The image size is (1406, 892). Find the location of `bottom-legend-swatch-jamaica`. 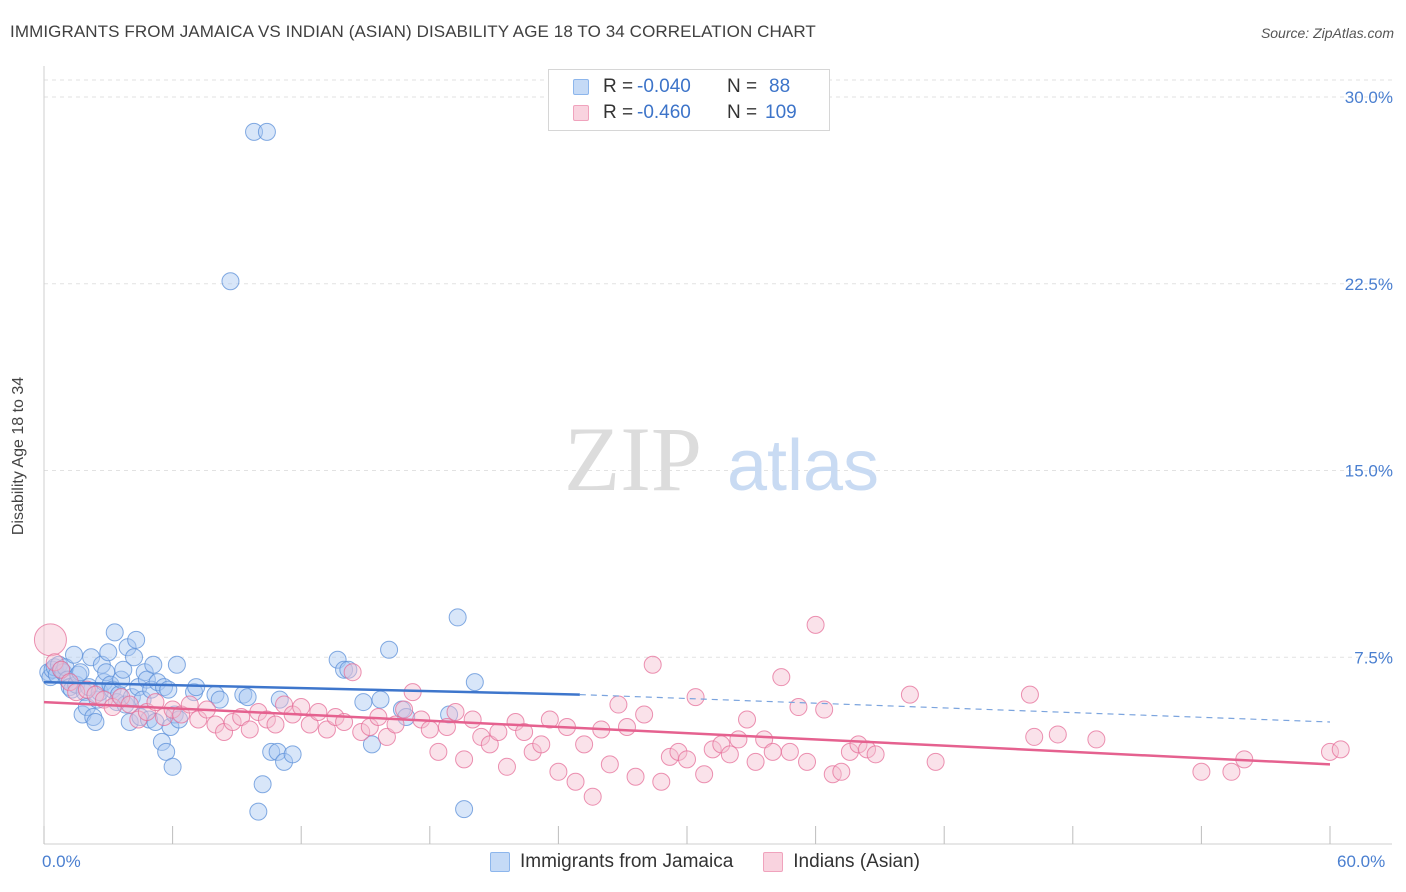

bottom-legend-swatch-jamaica is located at coordinates (500, 862).